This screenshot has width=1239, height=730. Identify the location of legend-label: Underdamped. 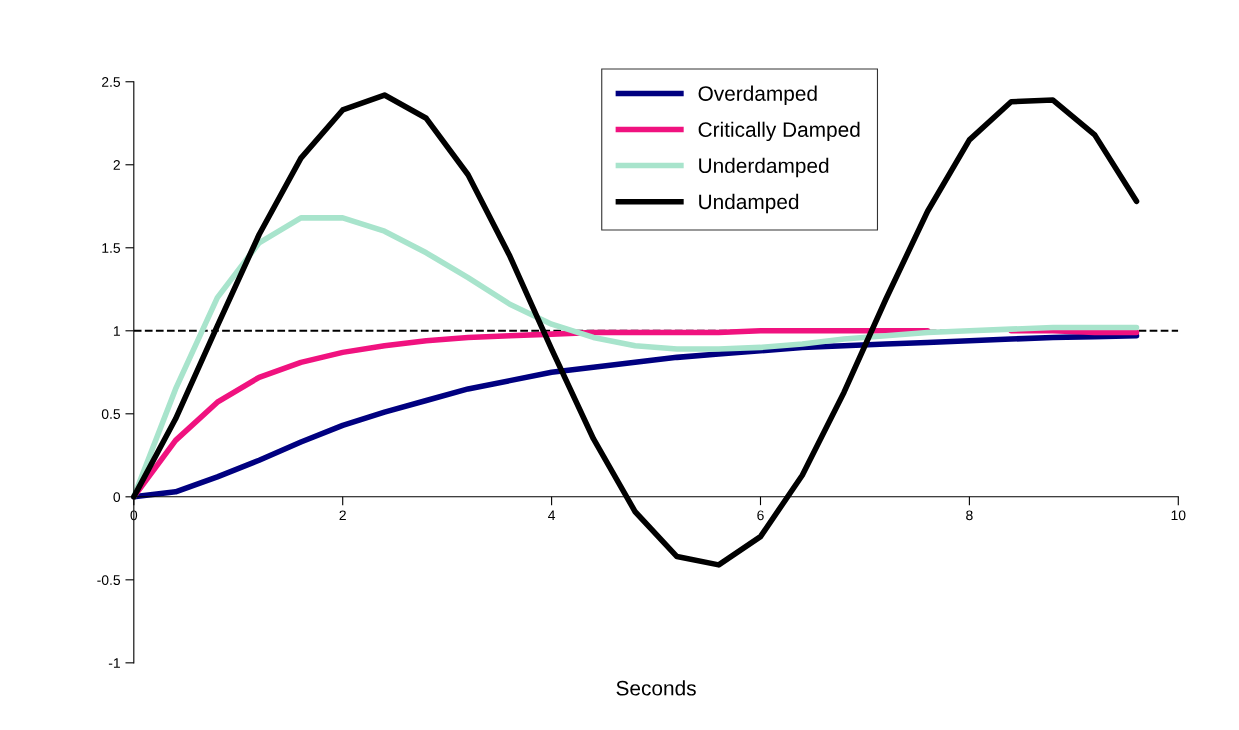
(764, 167).